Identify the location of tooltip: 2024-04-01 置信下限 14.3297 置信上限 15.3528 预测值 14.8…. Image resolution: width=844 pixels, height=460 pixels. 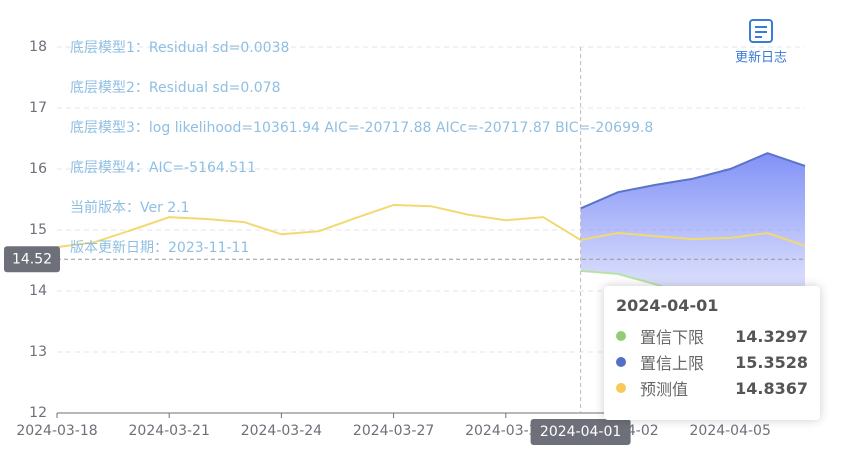
(712, 353).